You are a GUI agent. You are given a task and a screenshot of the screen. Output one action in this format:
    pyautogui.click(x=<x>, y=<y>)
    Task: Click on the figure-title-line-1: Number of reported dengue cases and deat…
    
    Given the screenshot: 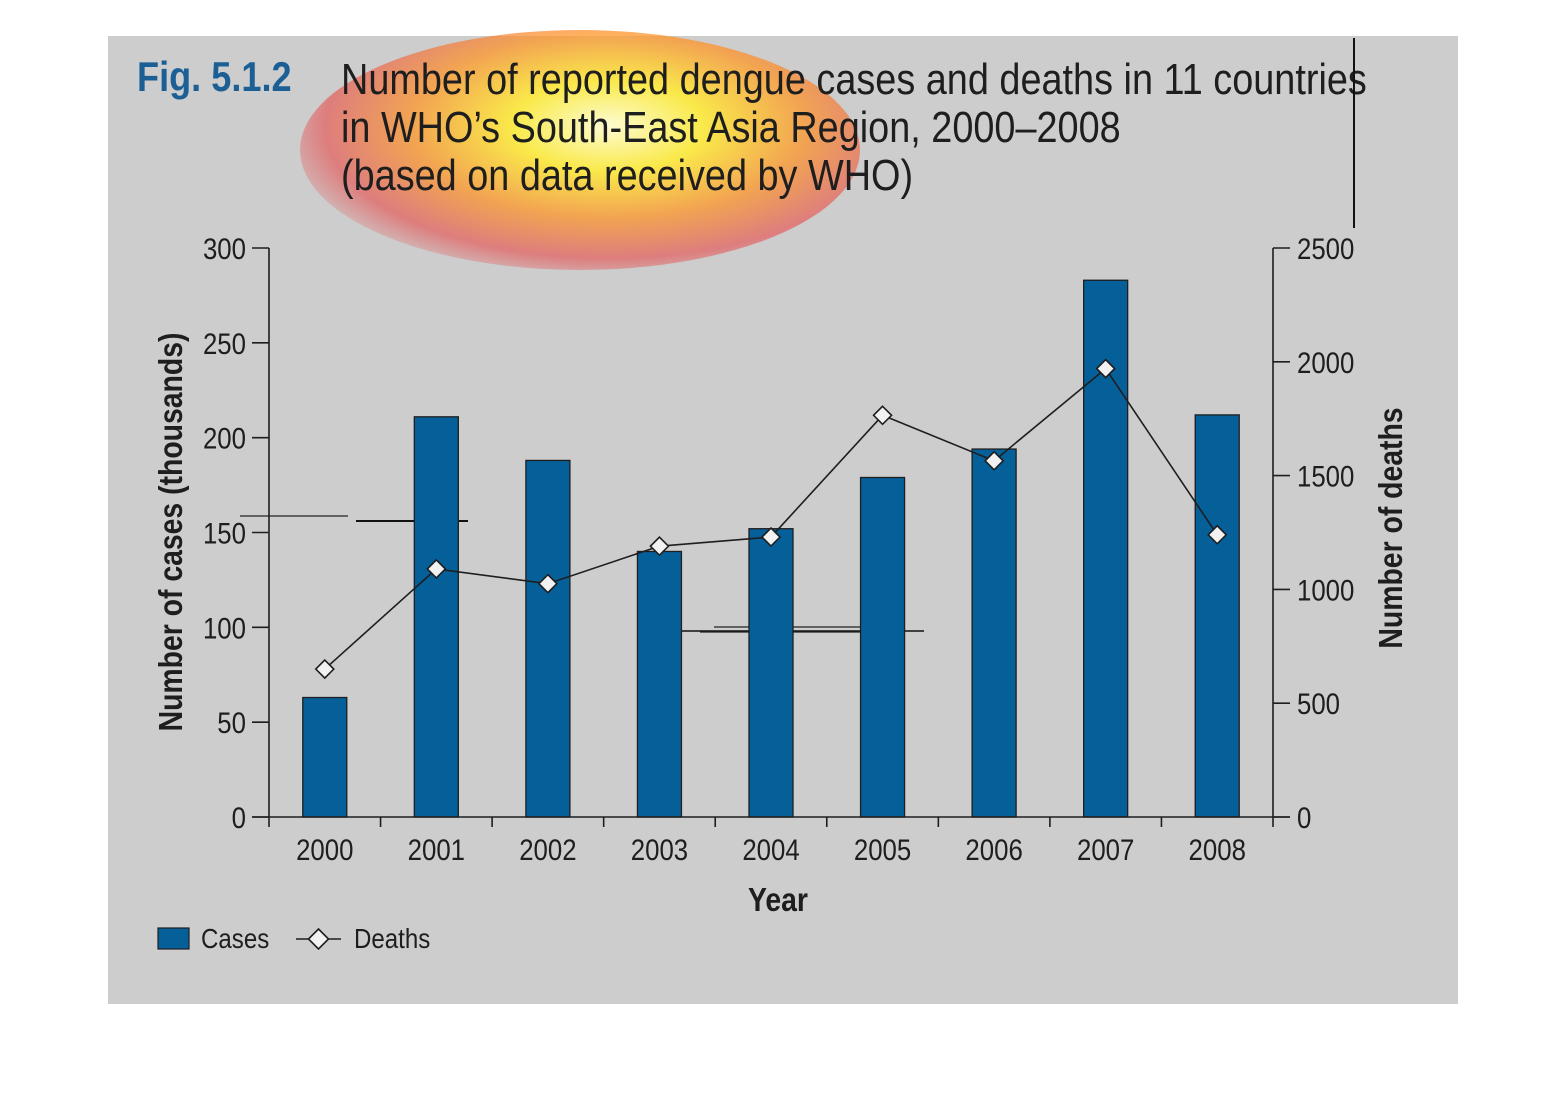 What is the action you would take?
    pyautogui.click(x=854, y=79)
    